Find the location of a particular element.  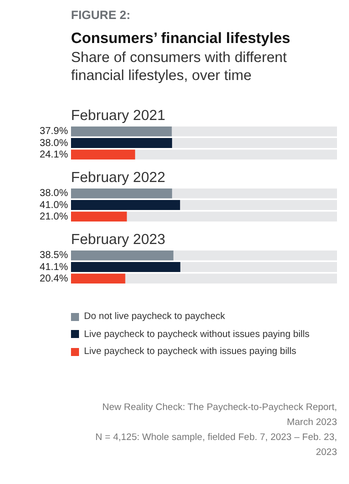

legend-label: Live paycheck to paycheck with issues paying bills is located at coordinates (190, 352).